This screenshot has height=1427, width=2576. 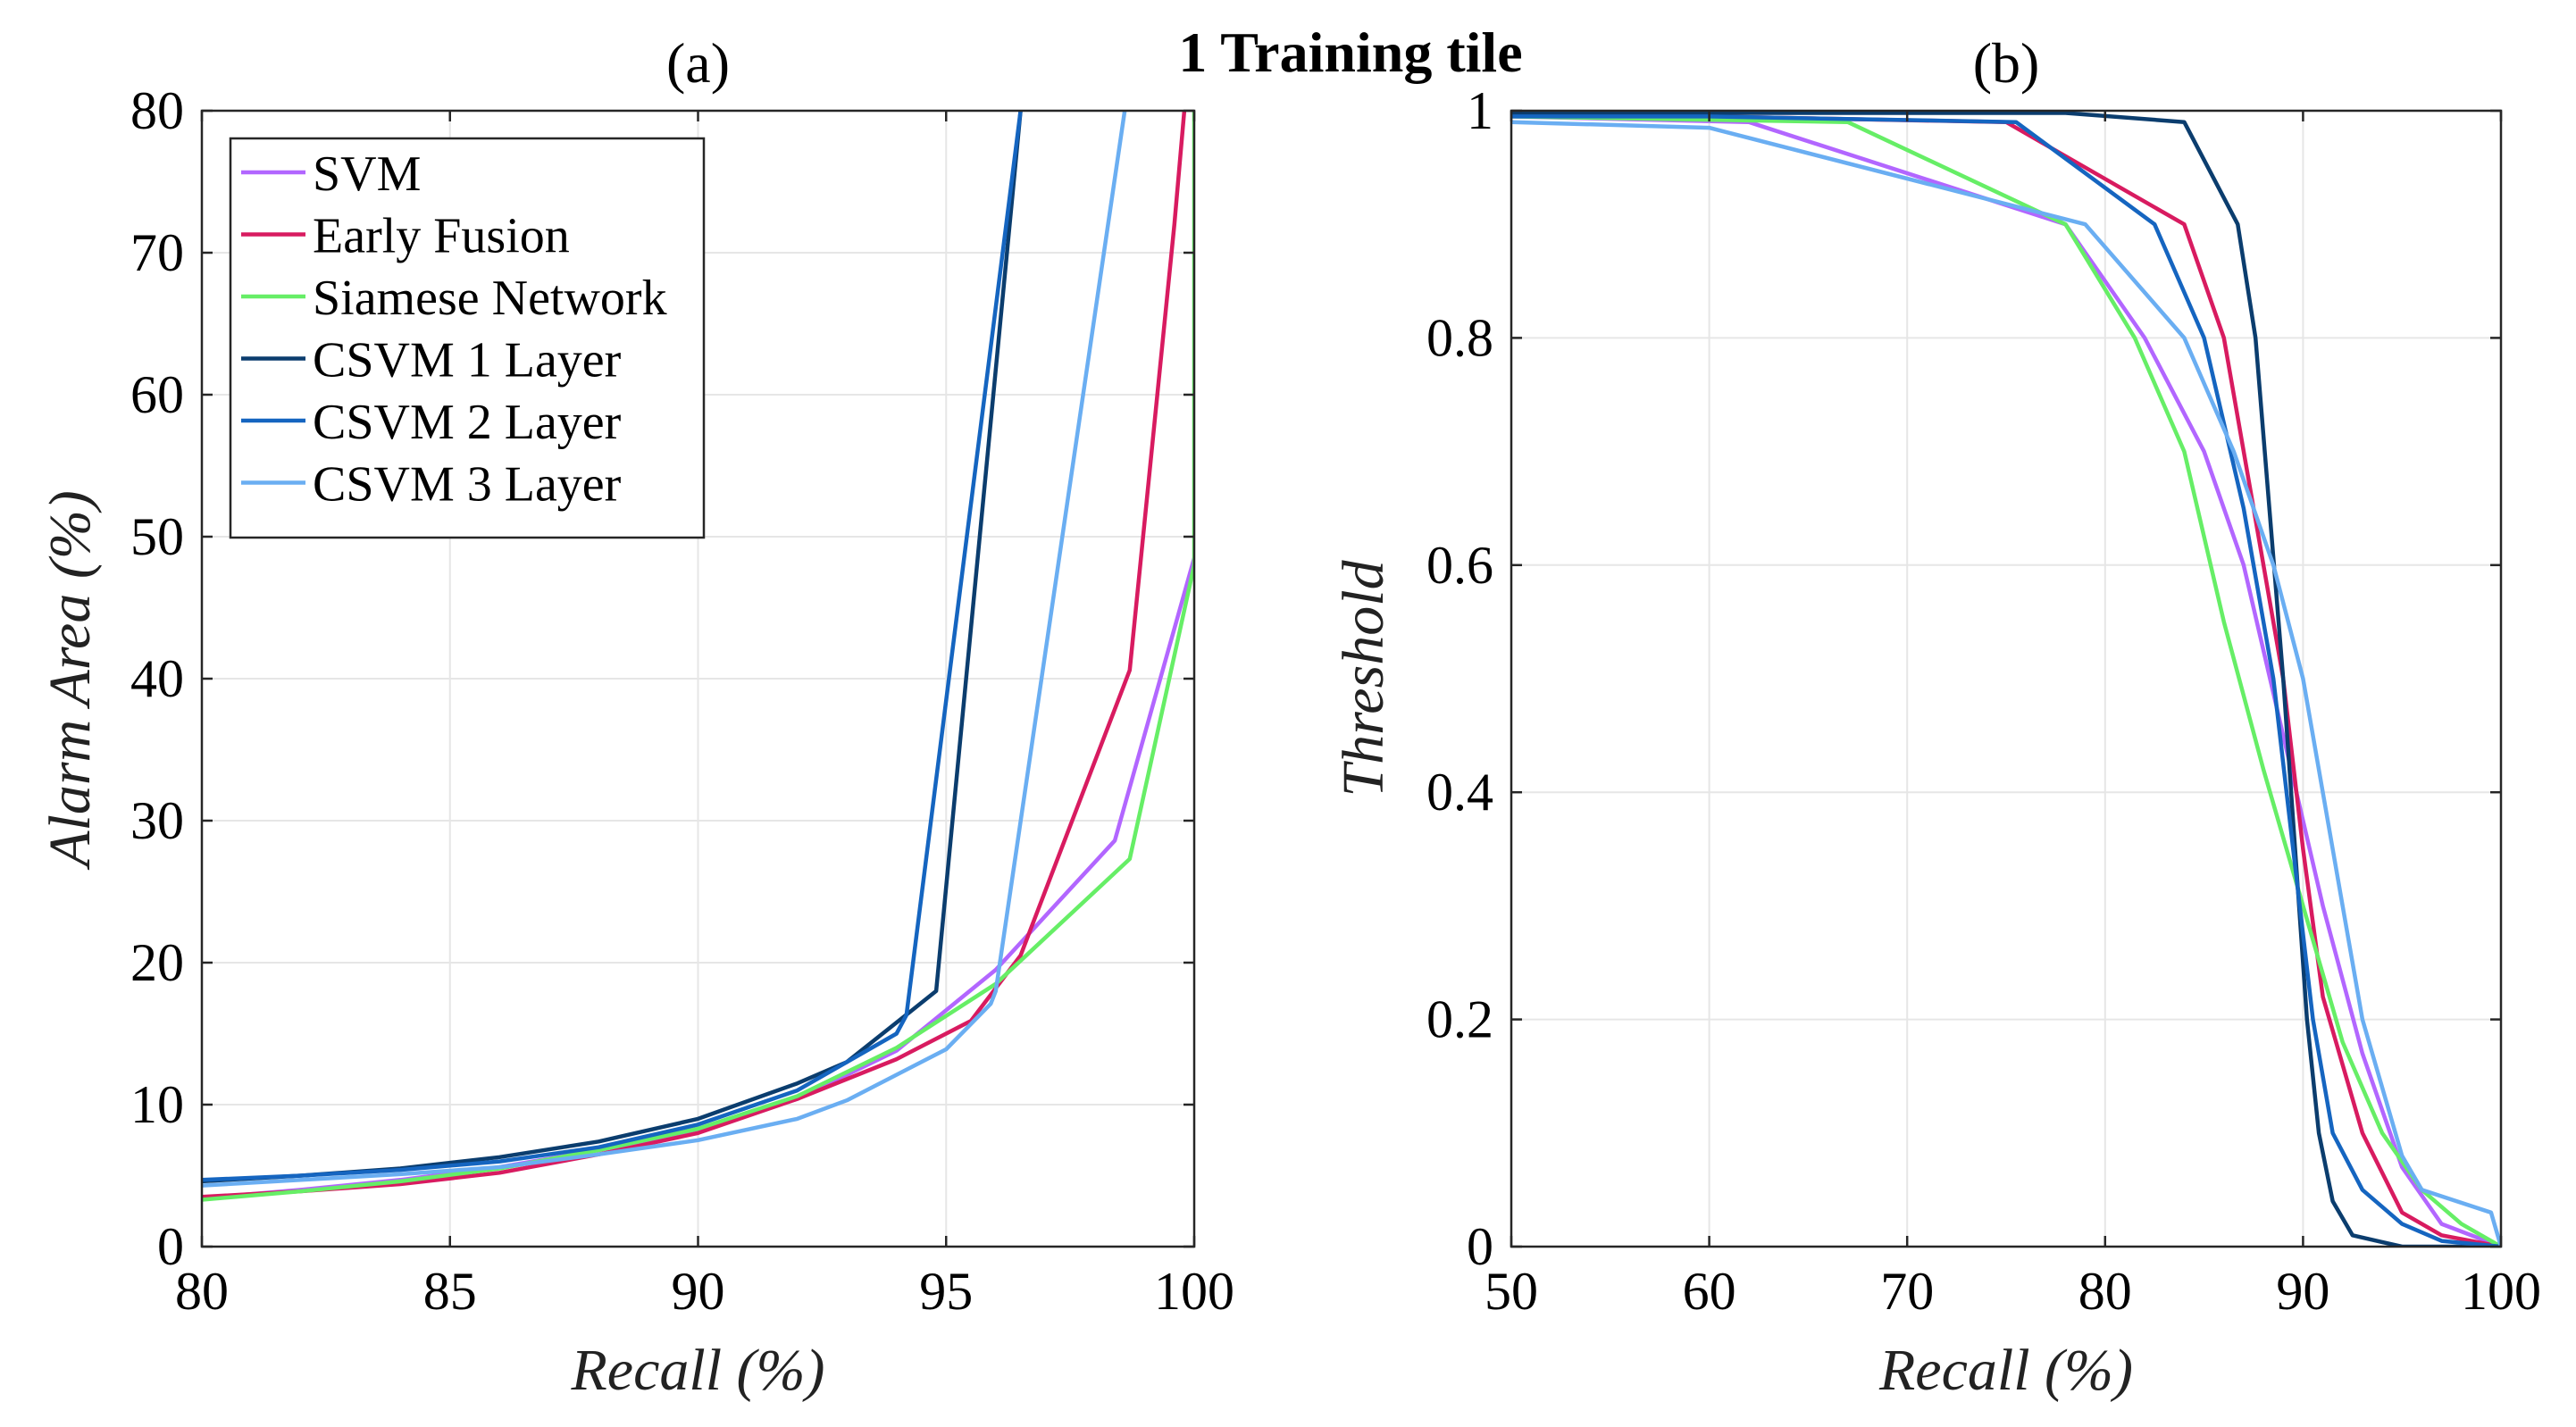 What do you see at coordinates (699, 1291) in the screenshot?
I see `chart0-x-tick-label-2: 90` at bounding box center [699, 1291].